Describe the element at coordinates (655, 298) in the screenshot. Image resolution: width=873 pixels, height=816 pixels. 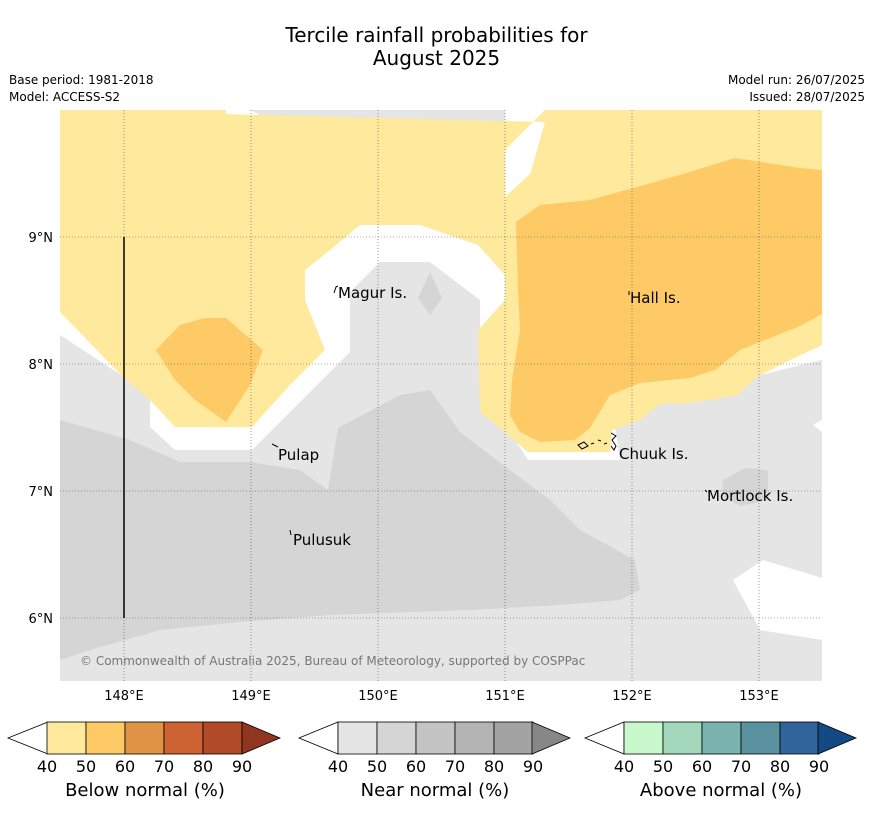
I see `place-label-hall: Hall Is.` at that location.